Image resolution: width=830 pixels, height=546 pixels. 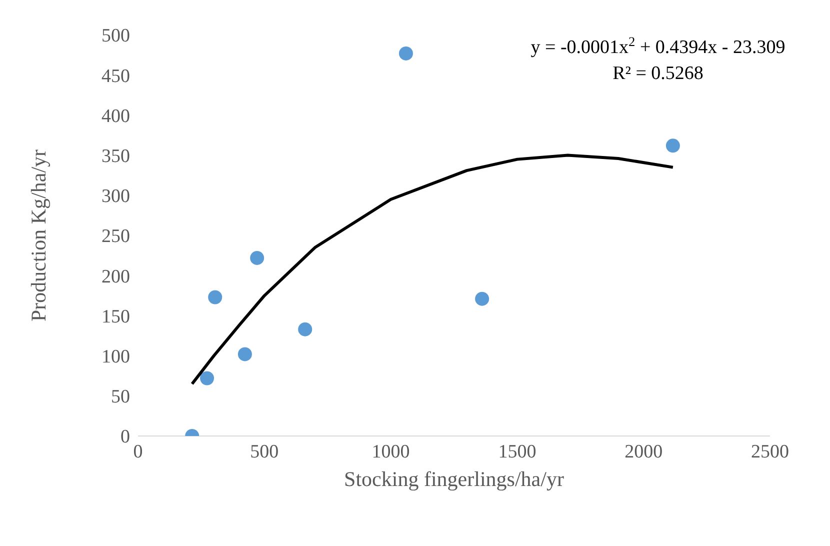 What do you see at coordinates (264, 451) in the screenshot?
I see `x-tick-label: 500` at bounding box center [264, 451].